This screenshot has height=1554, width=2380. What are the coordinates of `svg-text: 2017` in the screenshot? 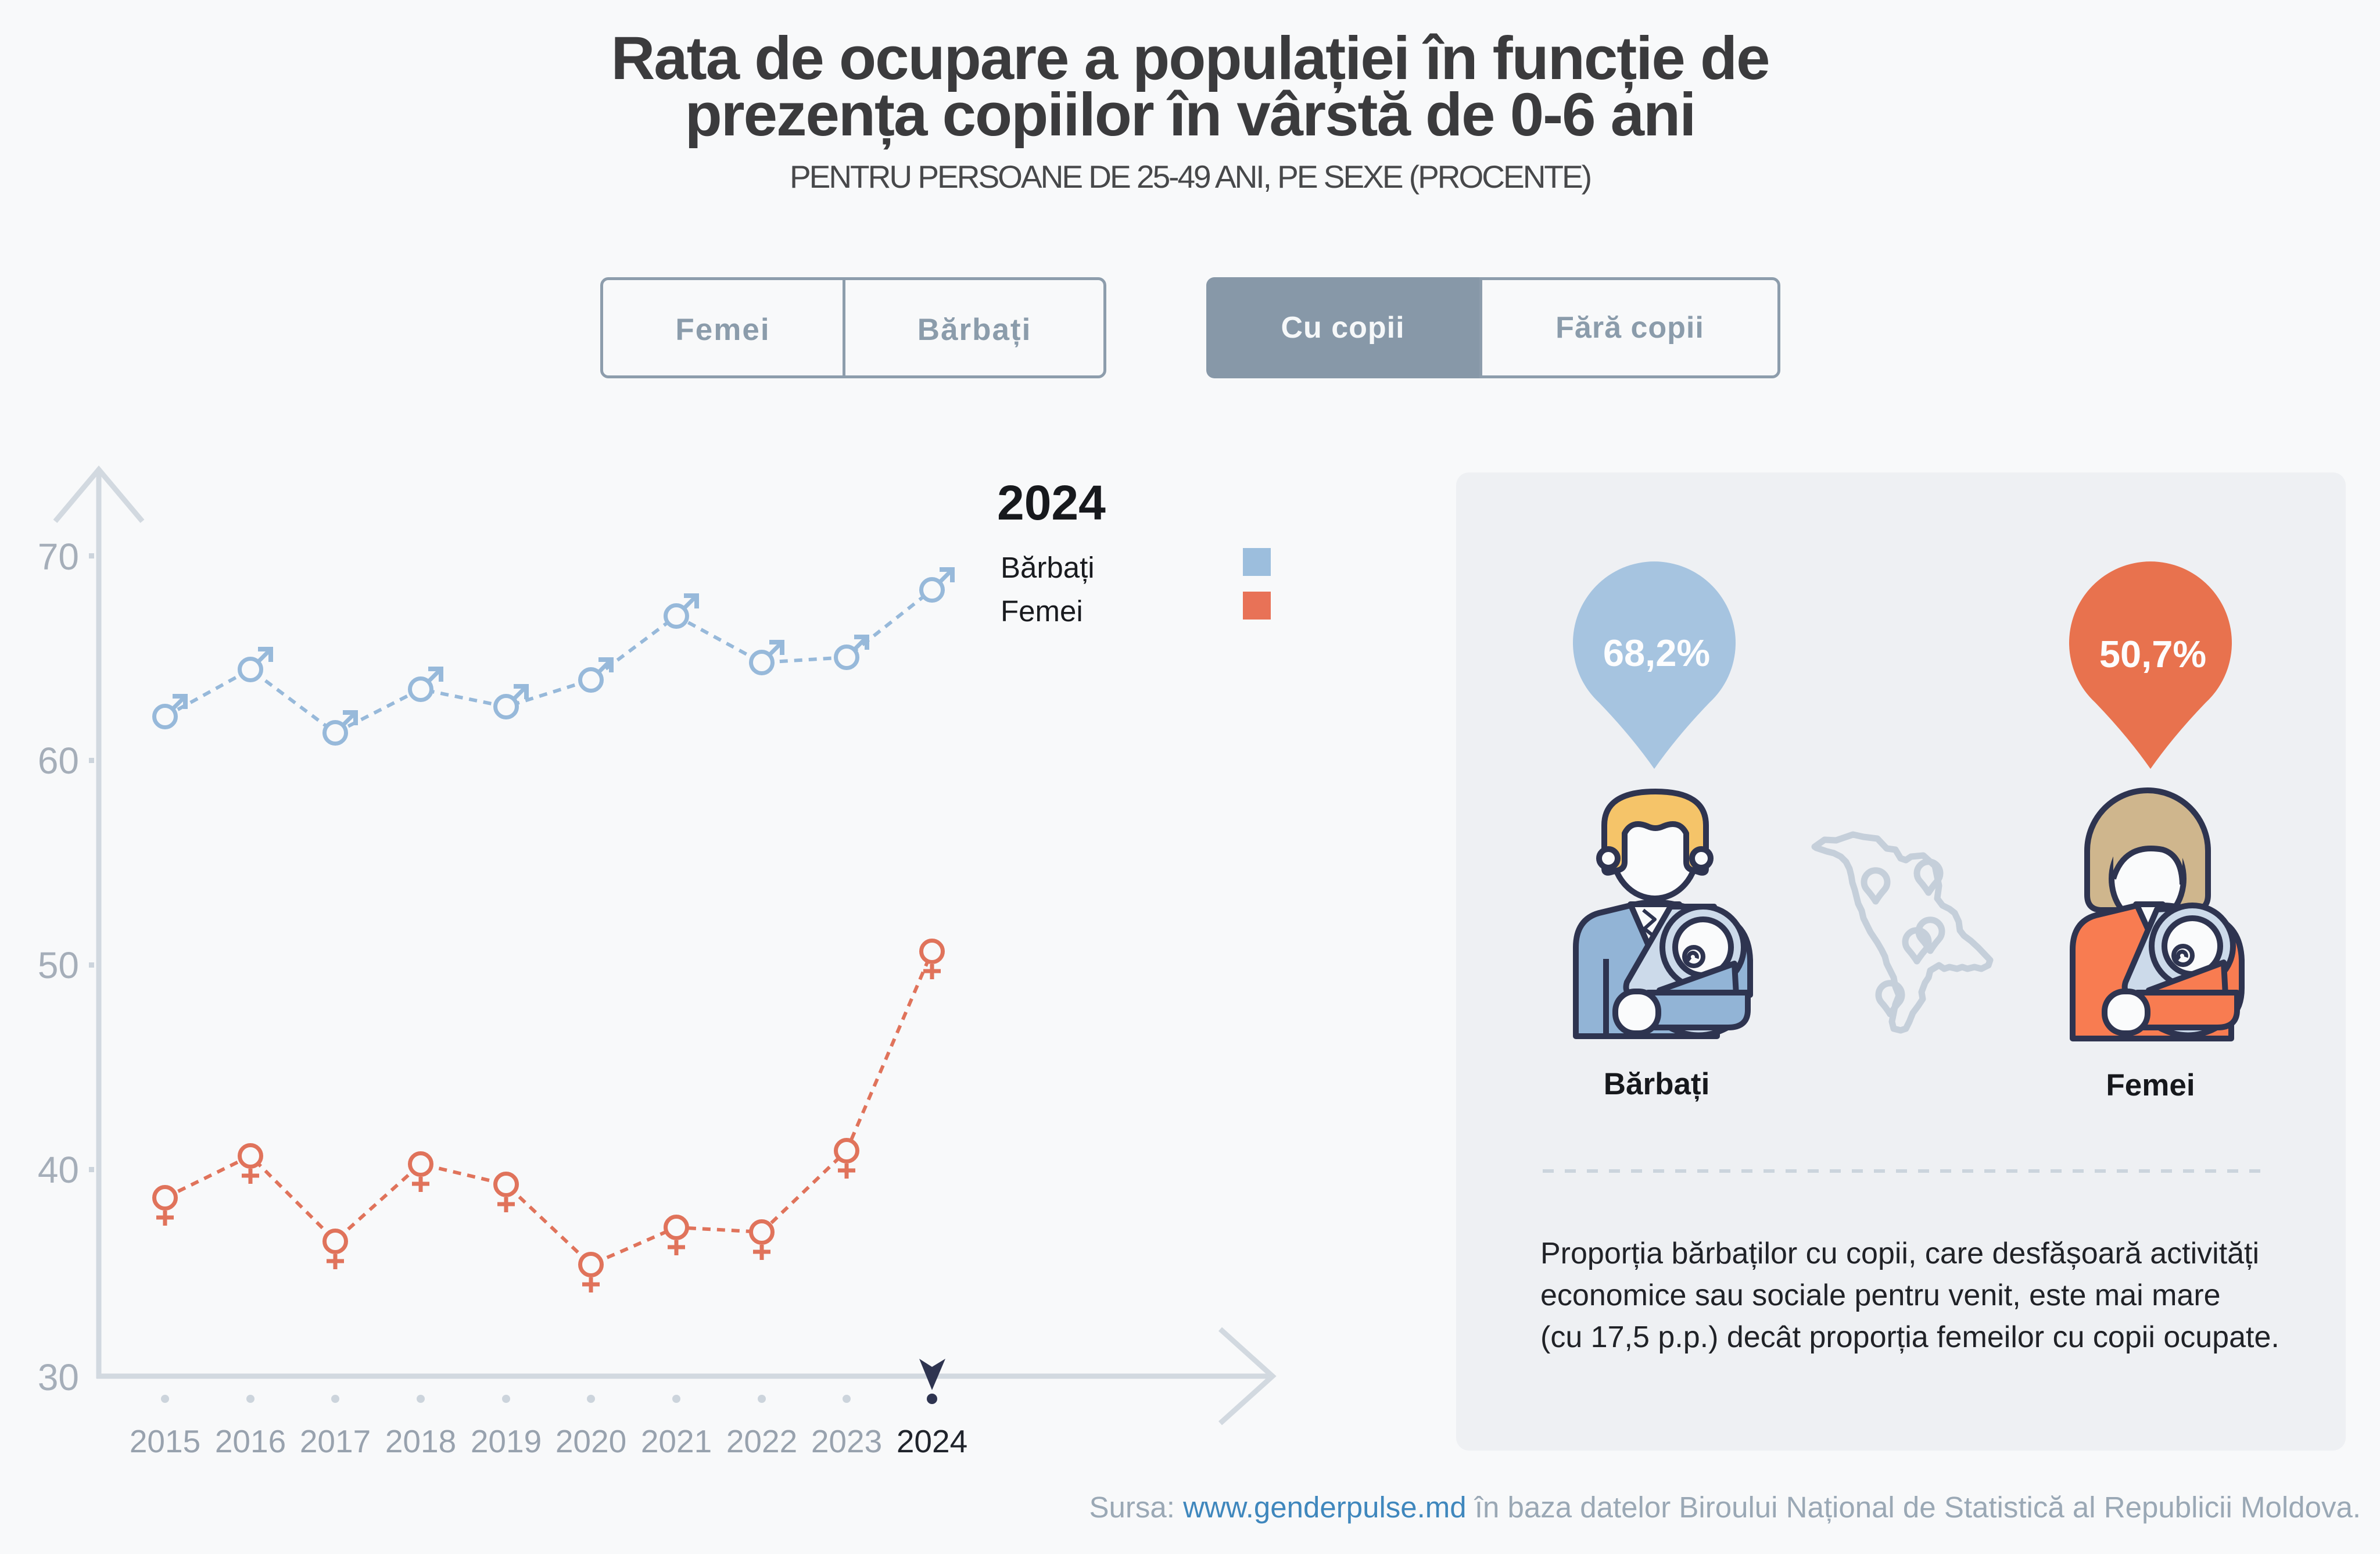 It's located at (335, 1438).